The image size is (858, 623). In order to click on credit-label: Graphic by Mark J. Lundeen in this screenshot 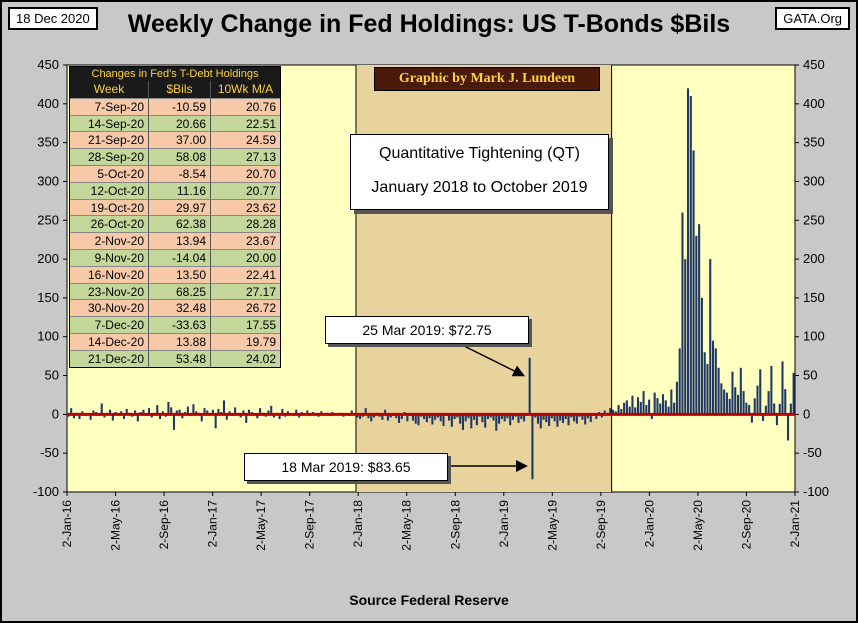, I will do `click(487, 79)`.